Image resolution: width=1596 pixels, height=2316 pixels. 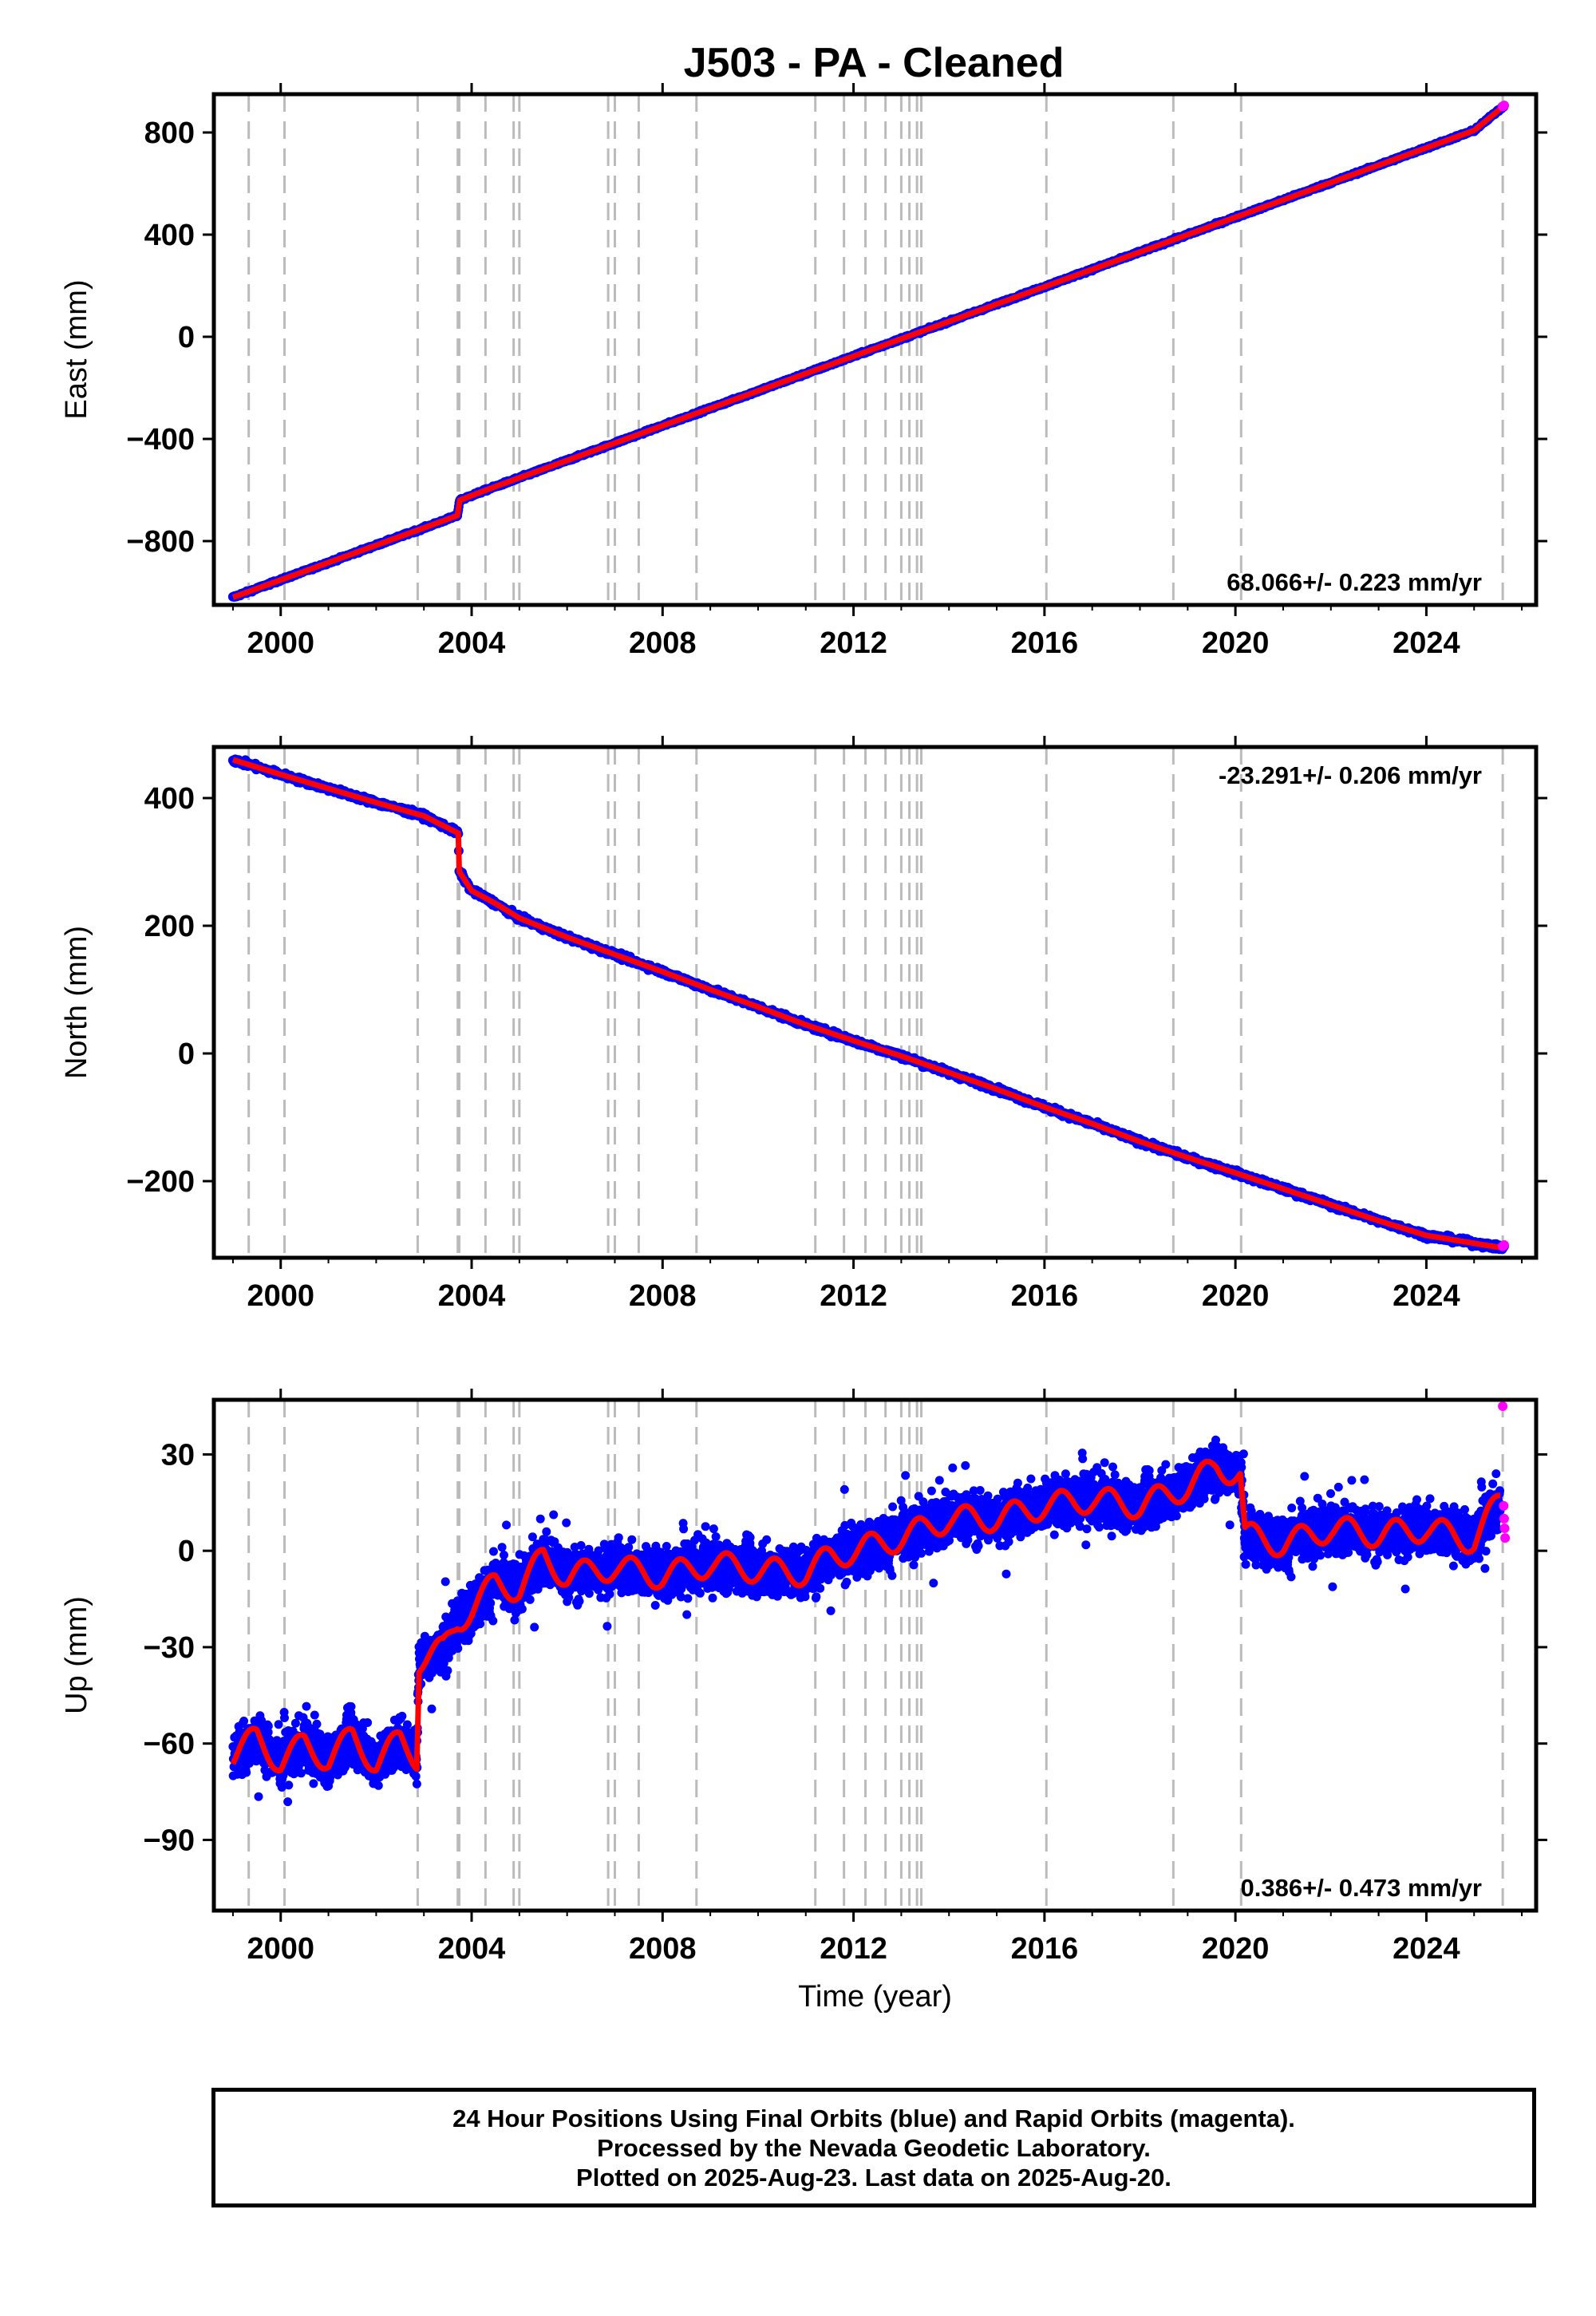 What do you see at coordinates (178, 1455) in the screenshot?
I see `y-tick-label: 30` at bounding box center [178, 1455].